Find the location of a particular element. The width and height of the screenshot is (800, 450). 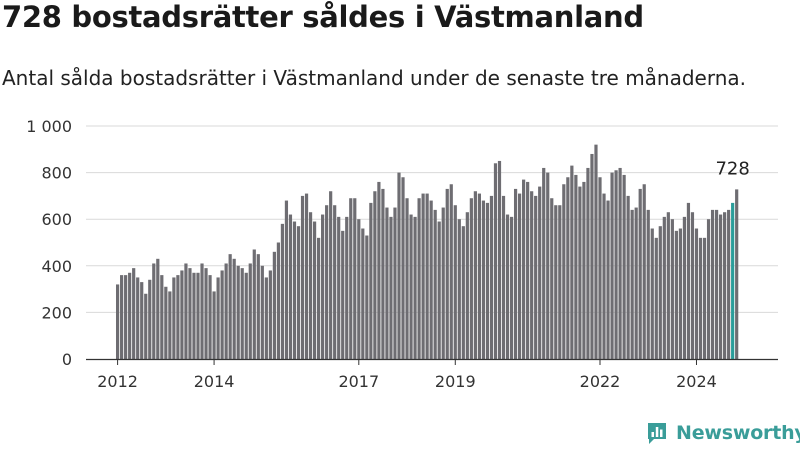

y-axis-tick-labels: 0 200 400 600 800 1 000 is located at coordinates (49, 243).